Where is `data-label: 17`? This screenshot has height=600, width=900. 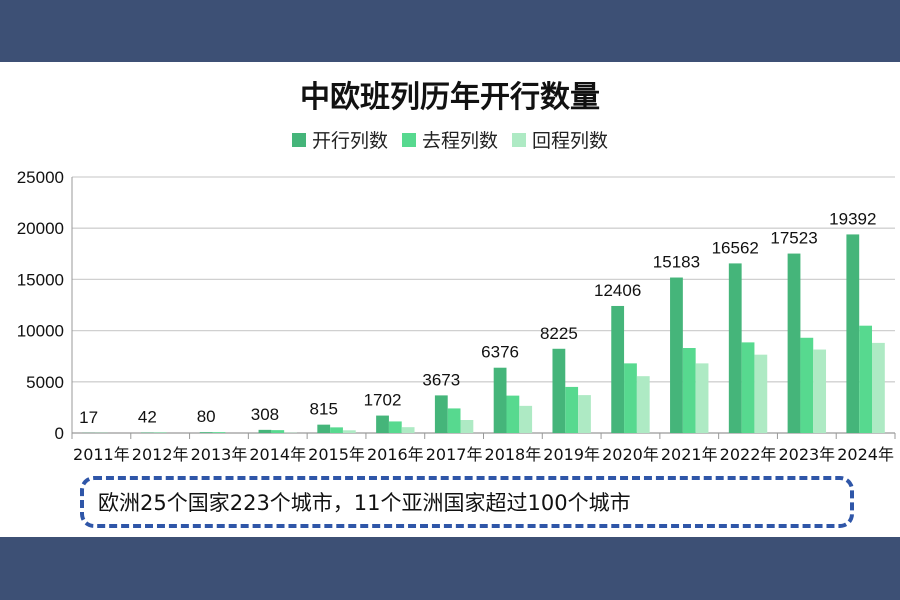
data-label: 17 is located at coordinates (88, 417).